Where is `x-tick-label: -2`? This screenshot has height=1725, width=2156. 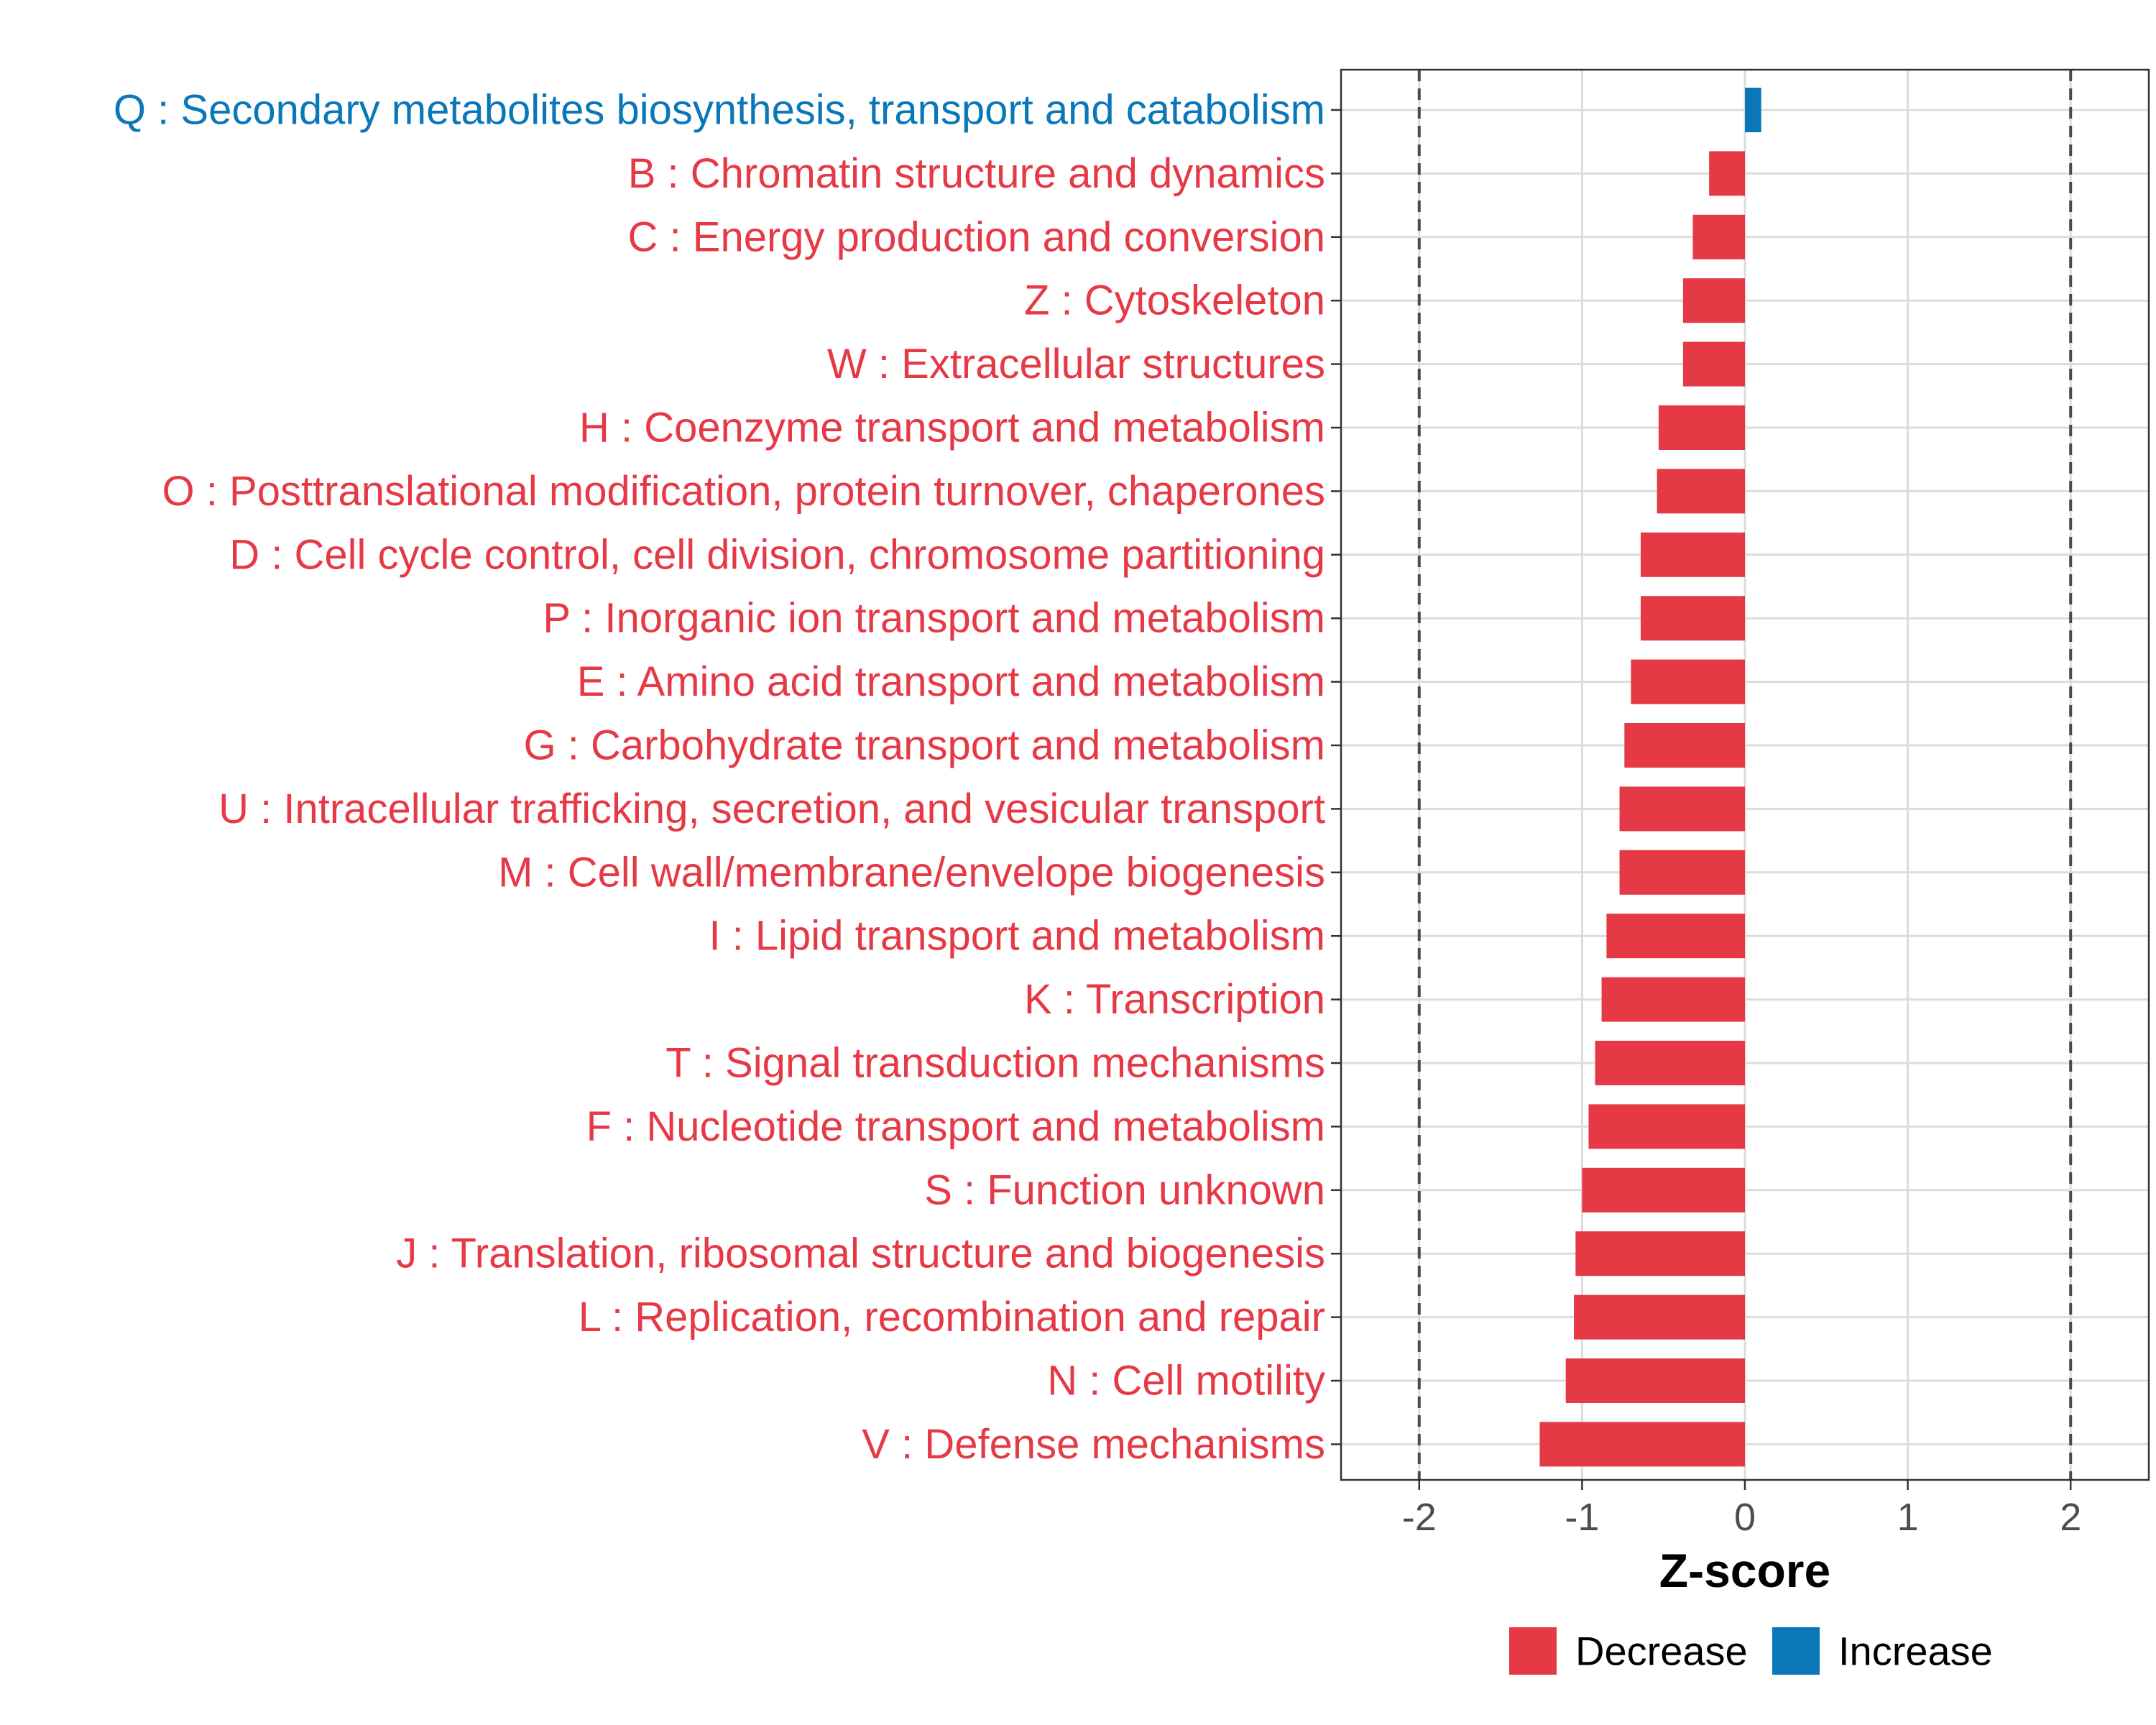
x-tick-label: -2 is located at coordinates (1419, 1517).